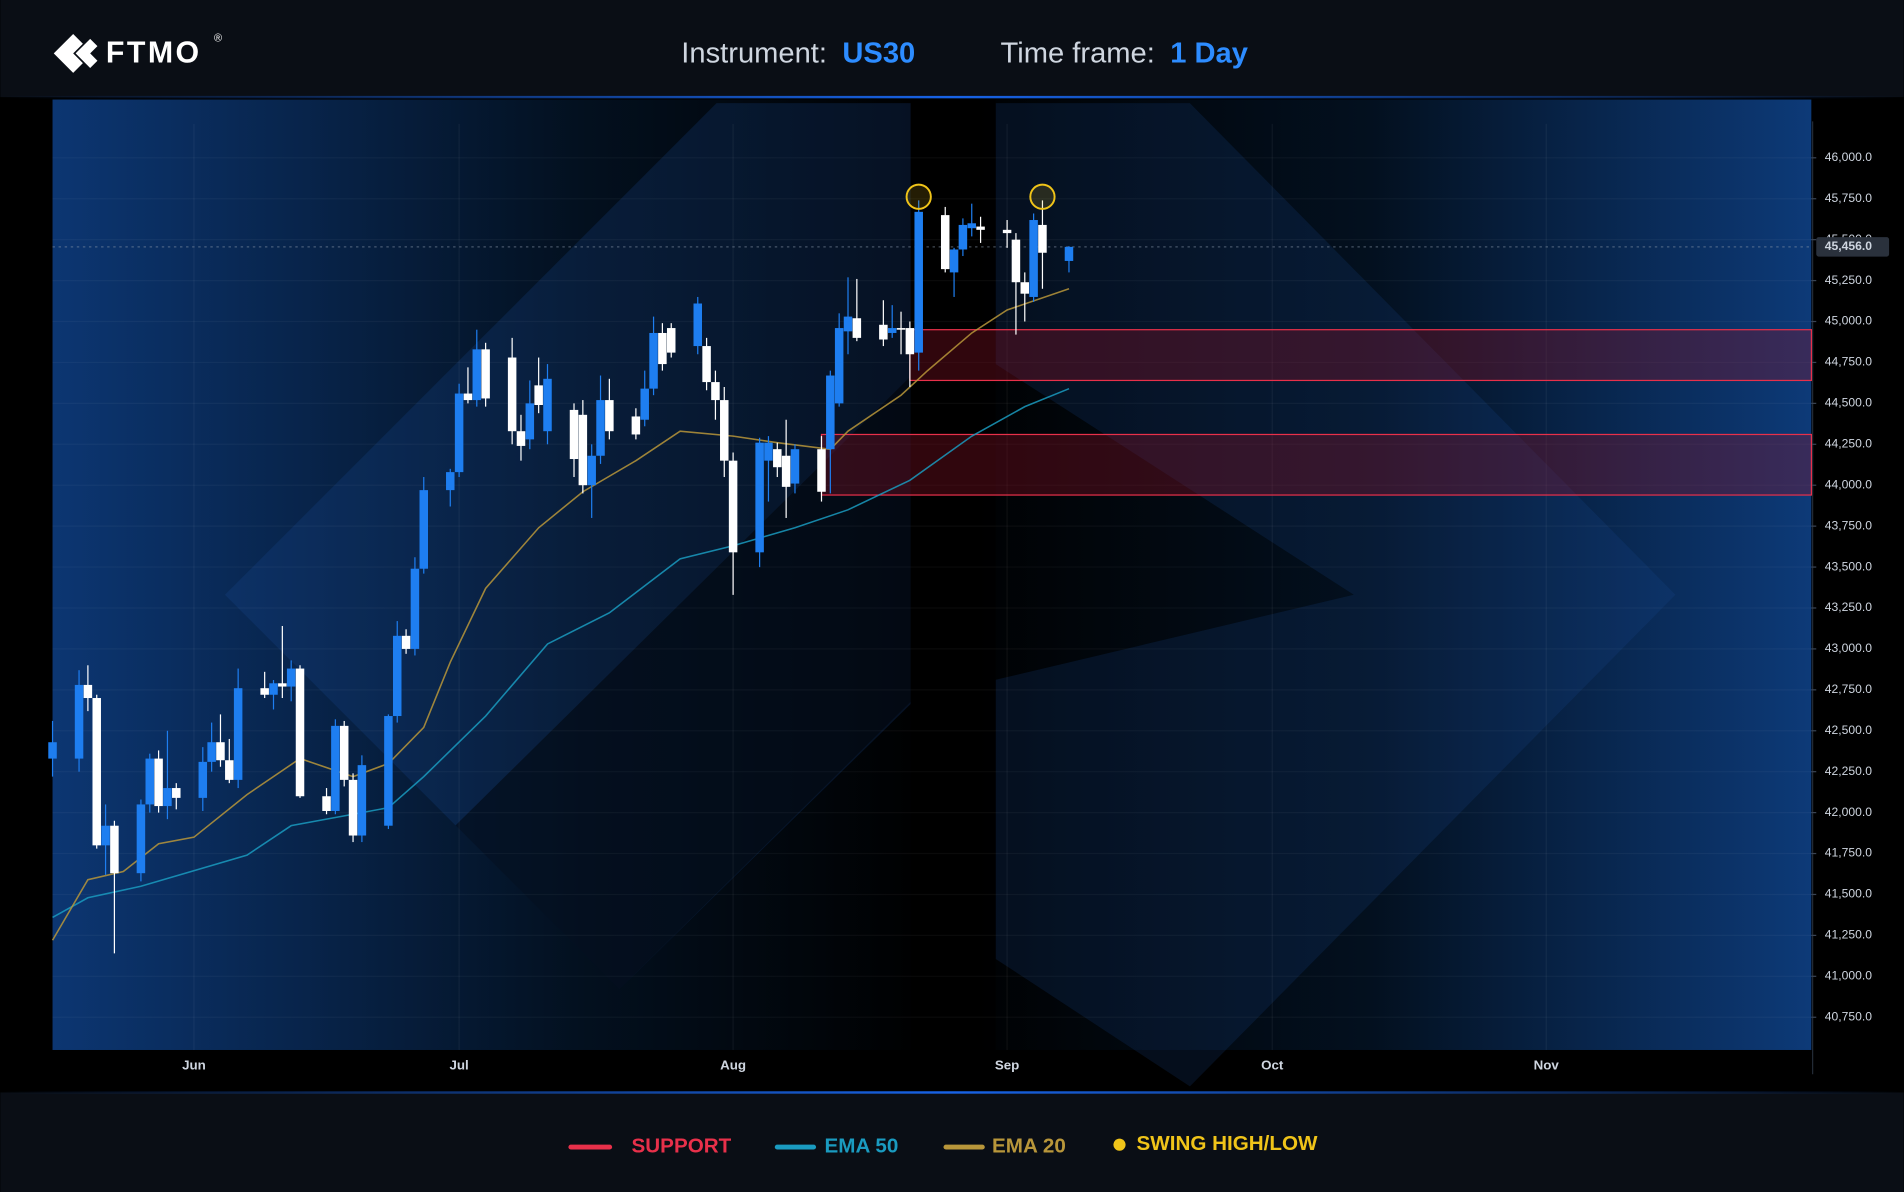  I want to click on legend-label: EMA 20, so click(1029, 1146).